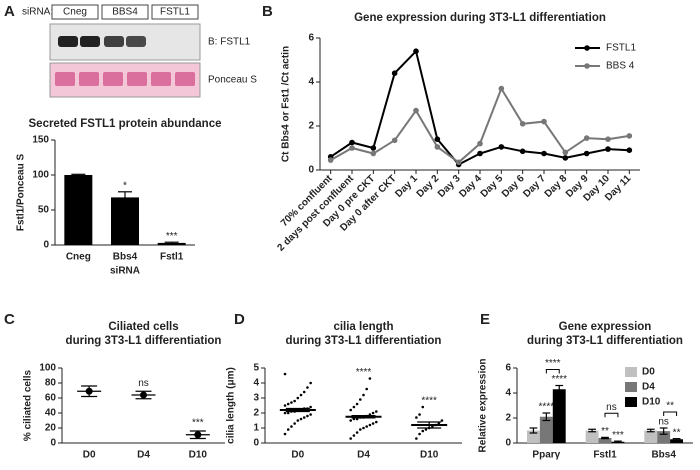 The height and width of the screenshot is (470, 700). What do you see at coordinates (363, 327) in the screenshot?
I see `chart-title: cilia length` at bounding box center [363, 327].